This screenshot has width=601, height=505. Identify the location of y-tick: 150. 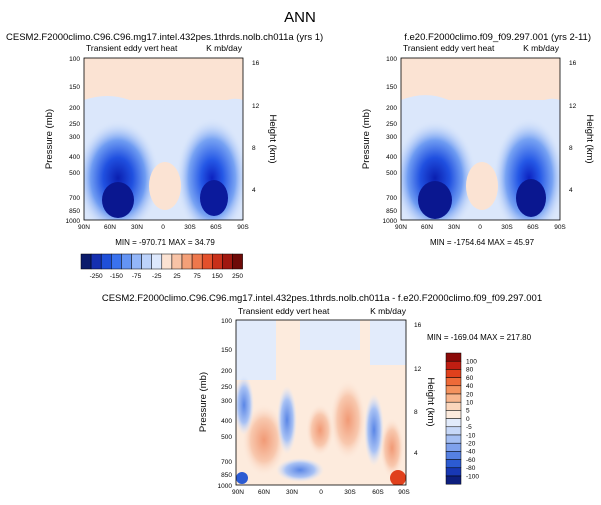
(74, 87).